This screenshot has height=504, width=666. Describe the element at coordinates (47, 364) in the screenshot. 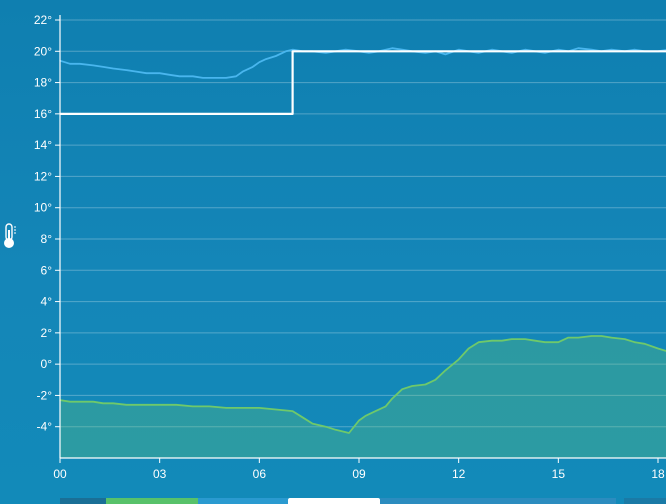

I see `y-tick-label: 0°` at that location.